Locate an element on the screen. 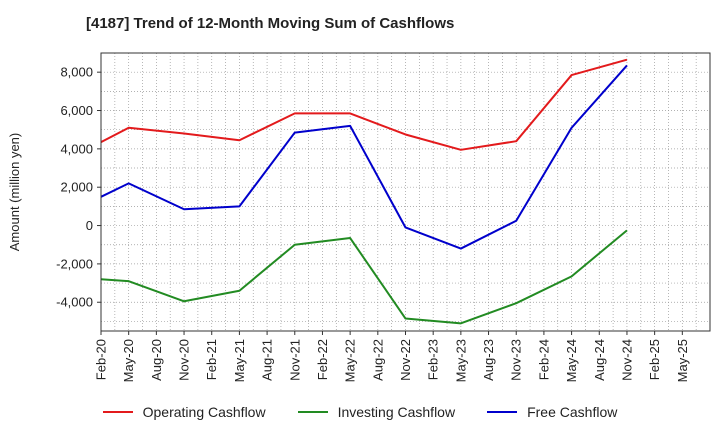 The width and height of the screenshot is (720, 440). x-tick-label: May-21 is located at coordinates (239, 360).